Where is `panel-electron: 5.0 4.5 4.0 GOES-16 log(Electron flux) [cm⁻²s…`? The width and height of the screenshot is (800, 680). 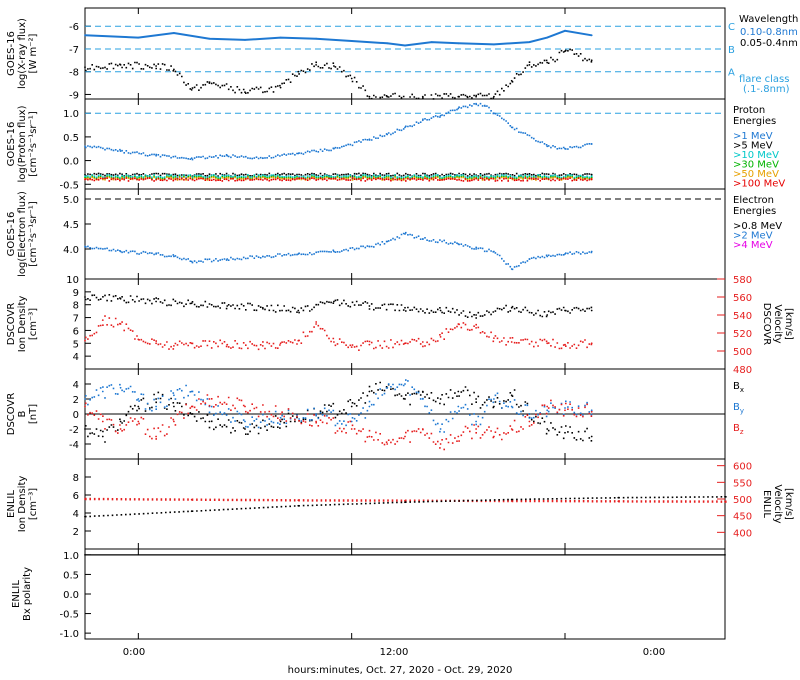
panel-electron: 5.0 4.5 4.0 GOES-16 log(Electron flux) [cm⁻²s… is located at coordinates (394, 234).